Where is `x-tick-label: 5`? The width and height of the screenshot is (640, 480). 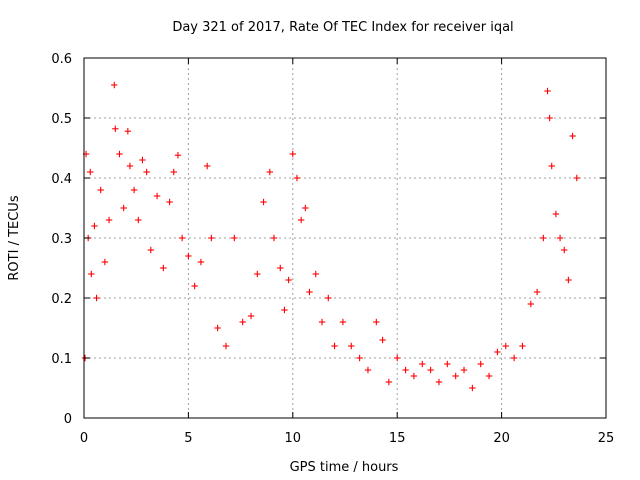 x-tick-label: 5 is located at coordinates (188, 438).